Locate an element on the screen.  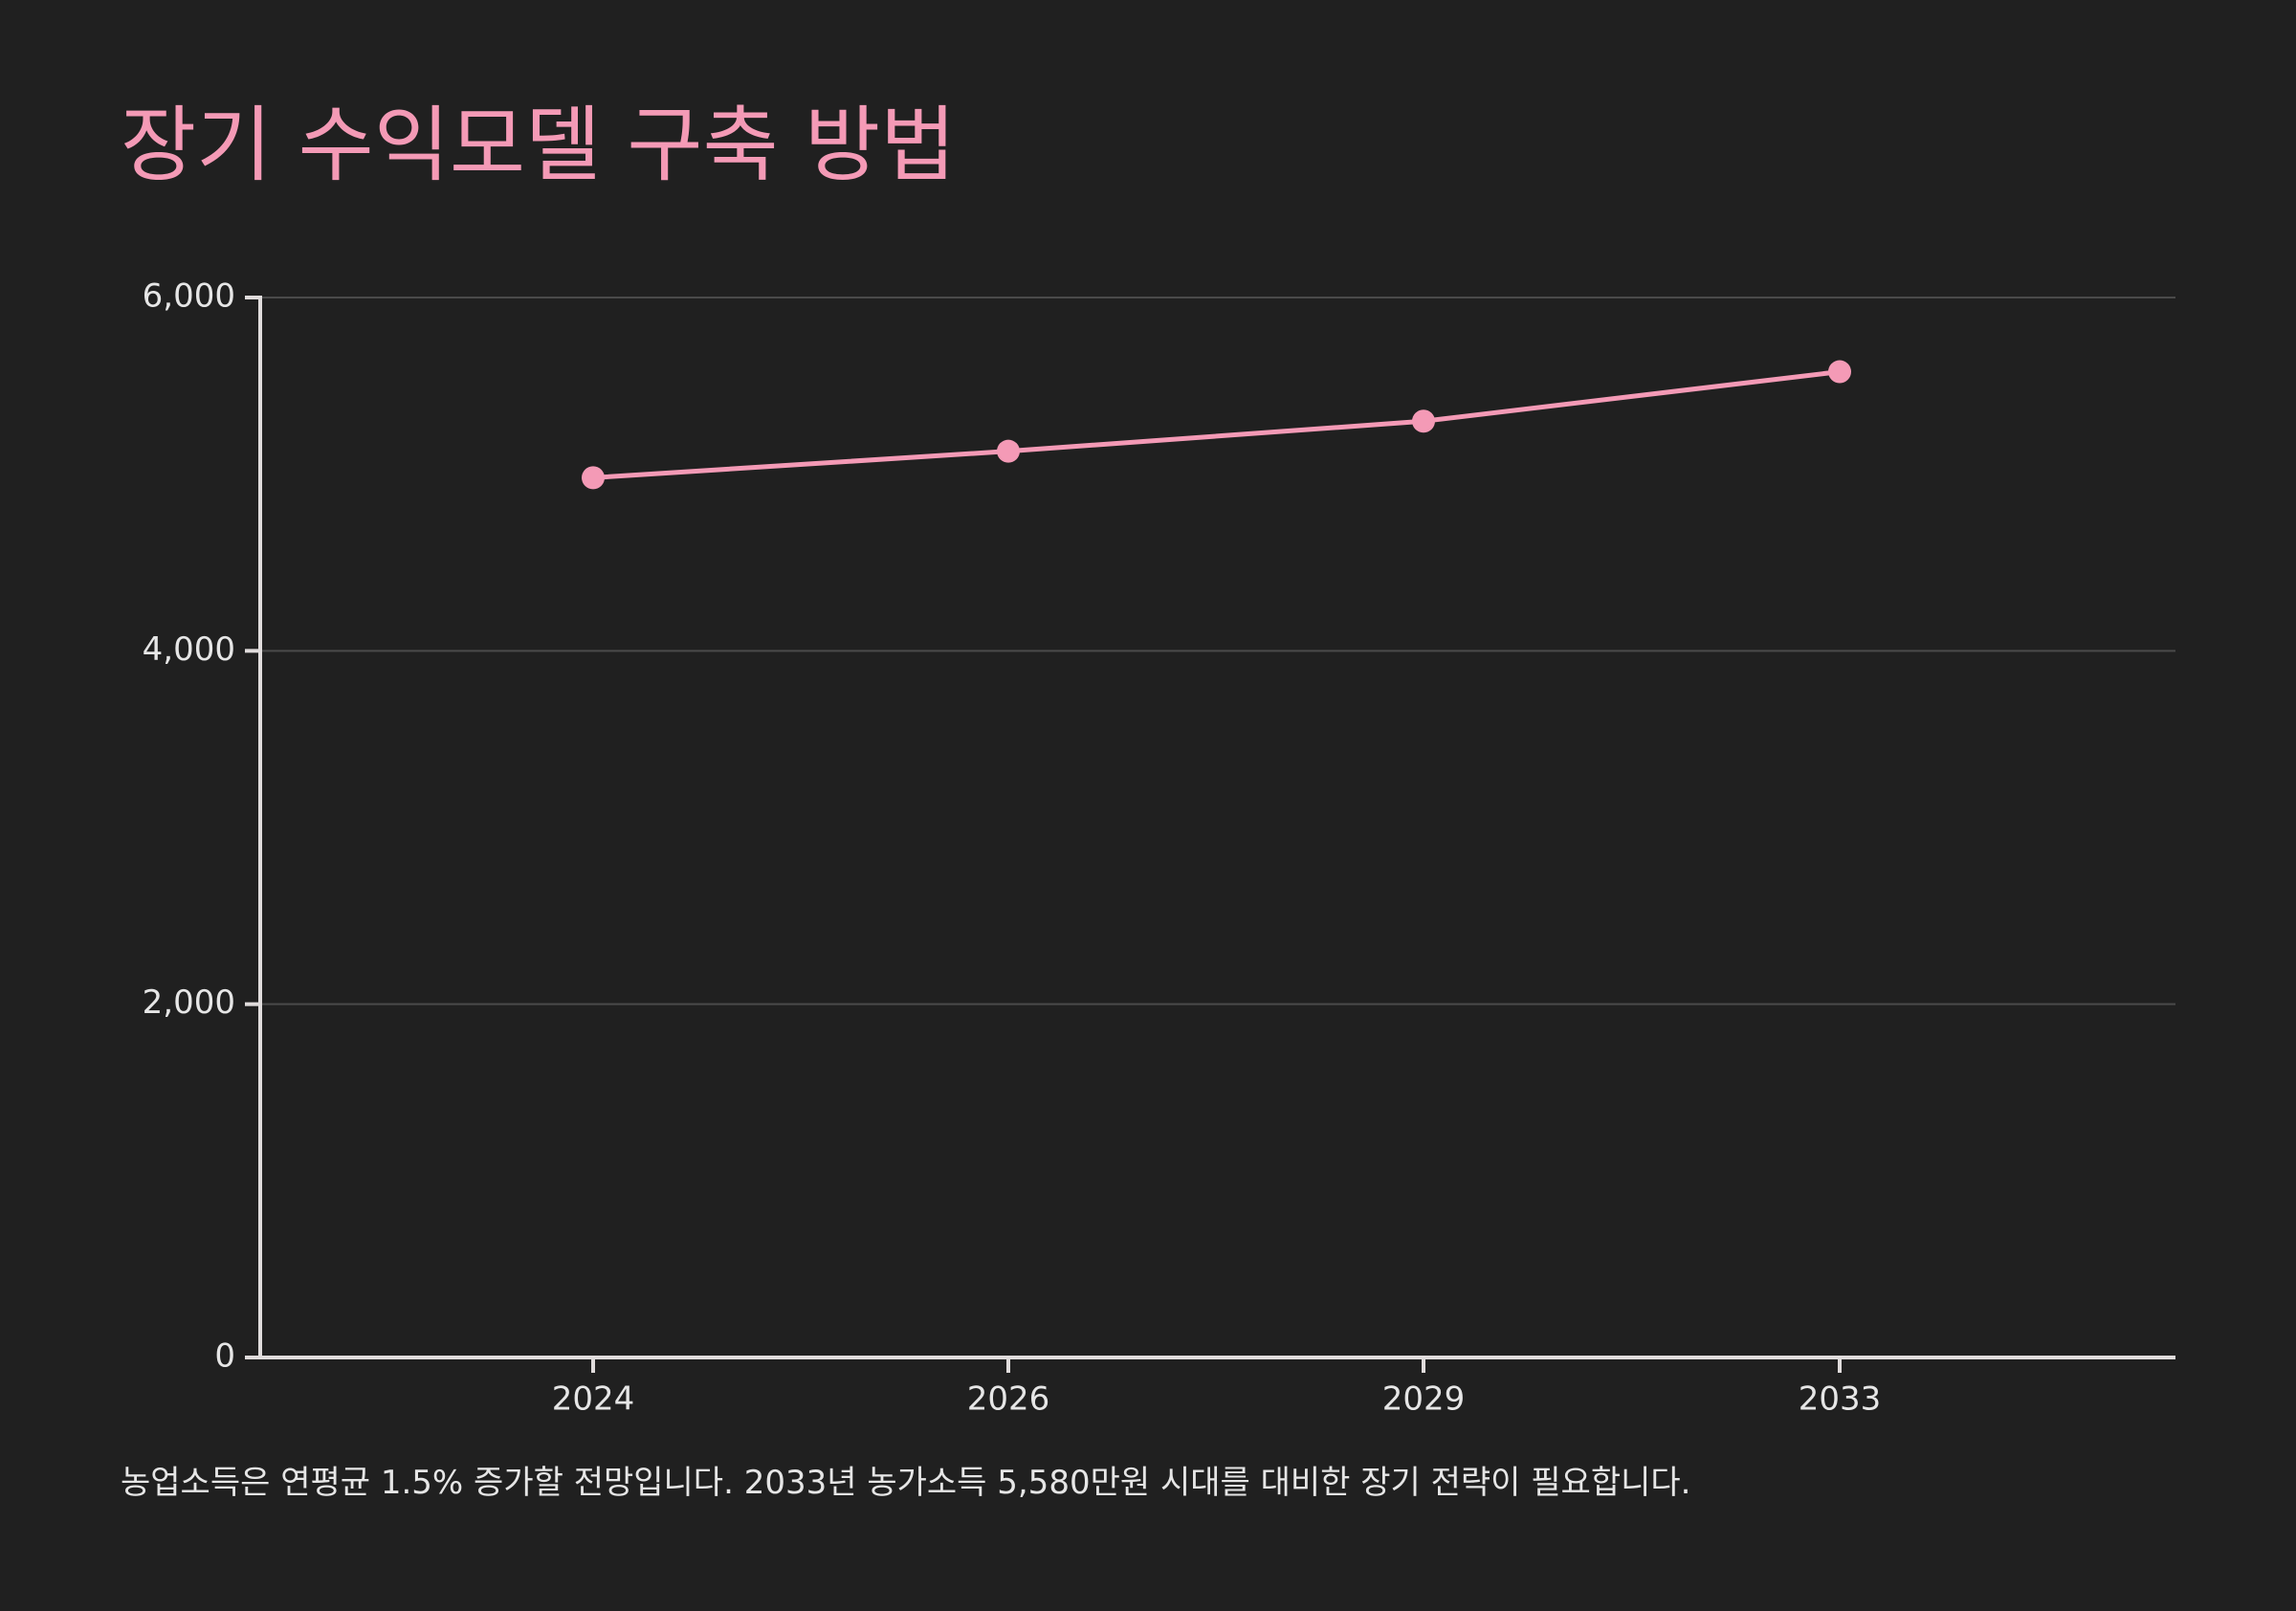
series-line is located at coordinates (1216, 424).